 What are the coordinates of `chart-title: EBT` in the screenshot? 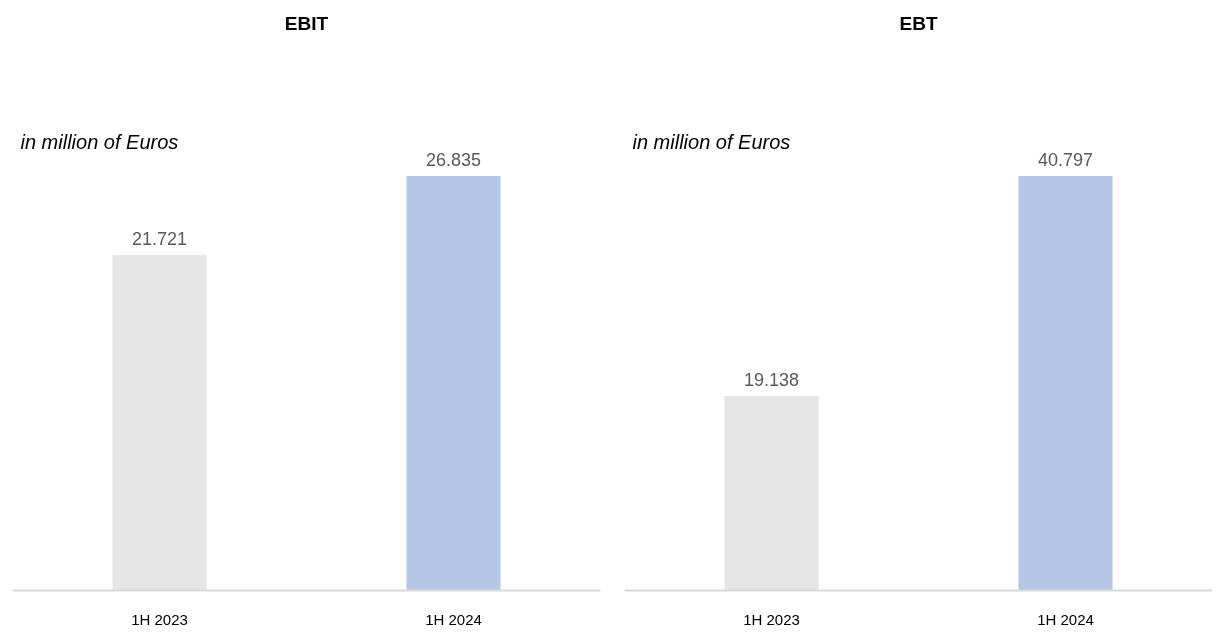 It's located at (918, 23).